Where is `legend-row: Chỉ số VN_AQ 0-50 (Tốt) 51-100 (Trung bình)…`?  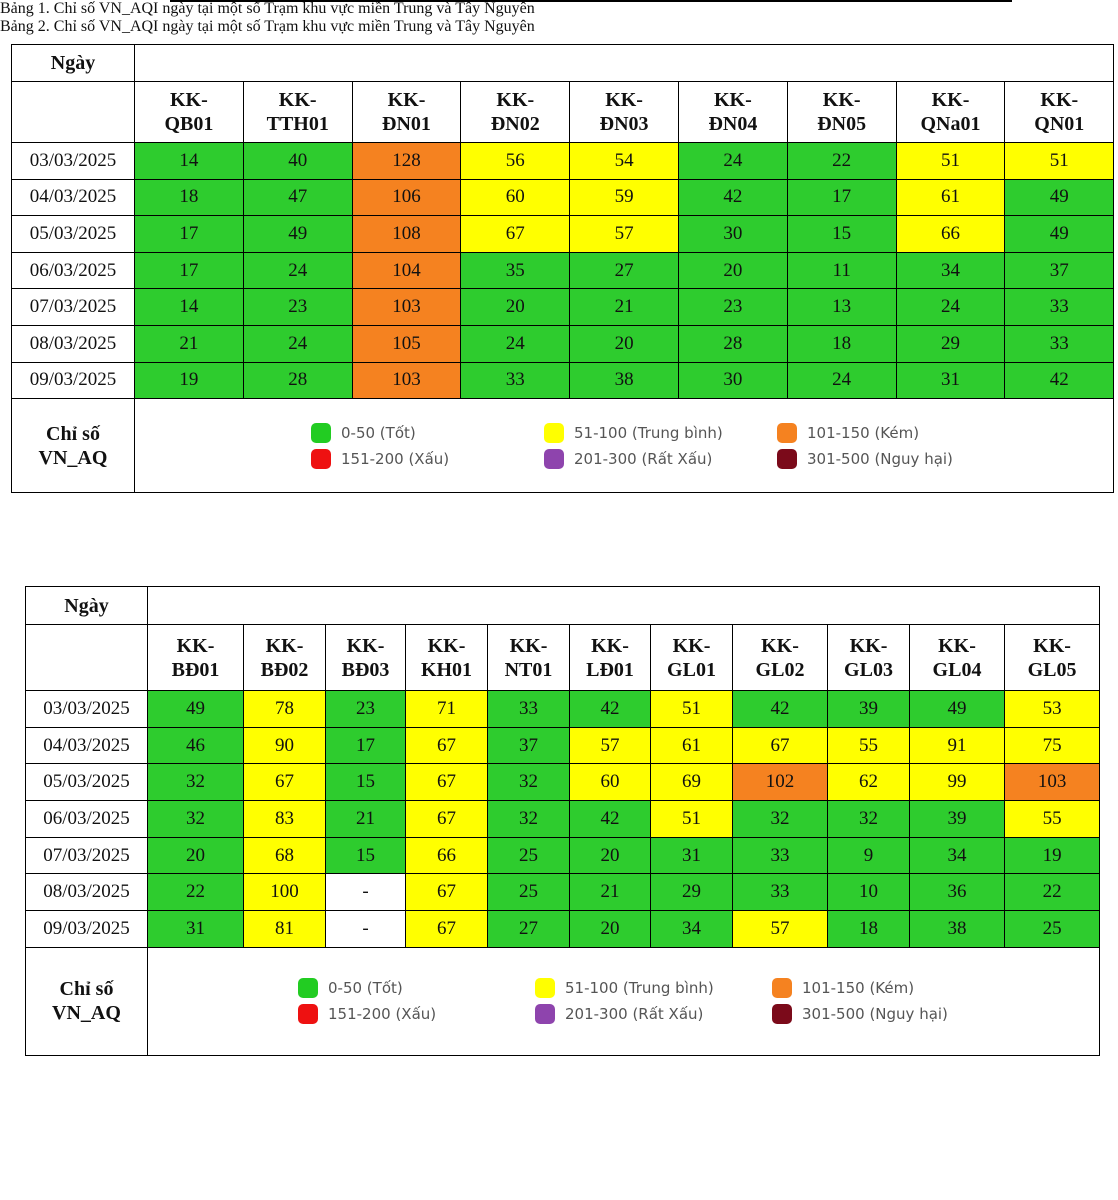
legend-row: Chỉ số VN_AQ 0-50 (Tốt) 51-100 (Trung bình)… is located at coordinates (563, 1001).